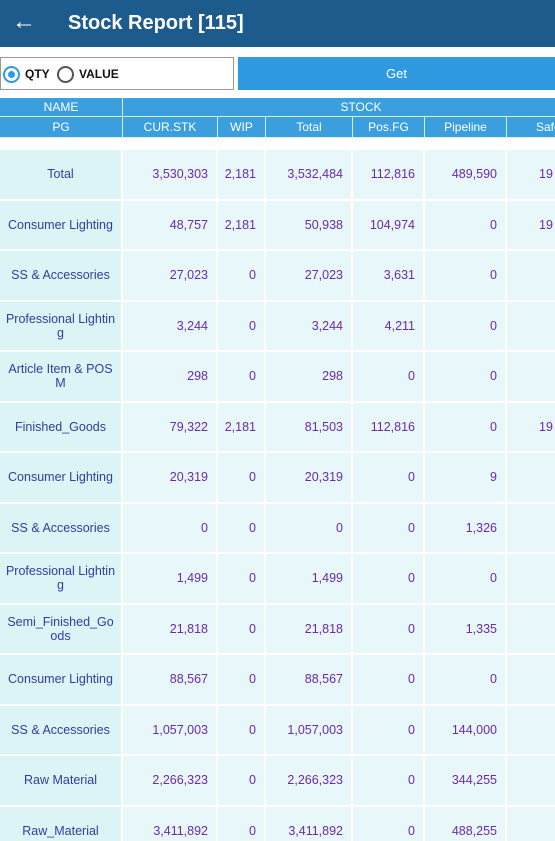 The width and height of the screenshot is (555, 841). Describe the element at coordinates (466, 629) in the screenshot. I see `cell: 1,335` at that location.